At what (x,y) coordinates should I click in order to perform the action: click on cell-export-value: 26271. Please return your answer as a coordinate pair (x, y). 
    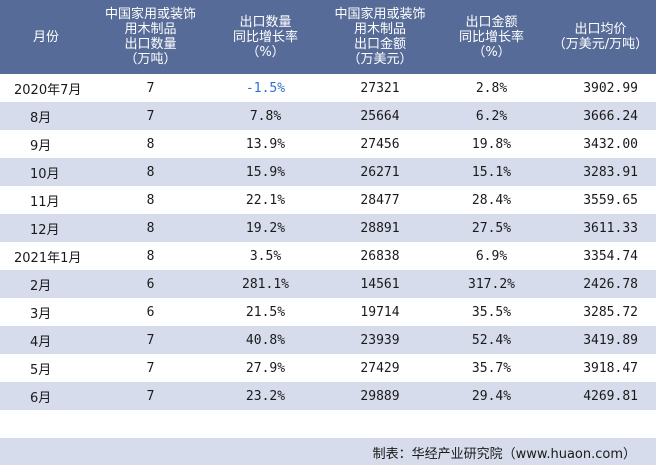
    Looking at the image, I should click on (380, 172).